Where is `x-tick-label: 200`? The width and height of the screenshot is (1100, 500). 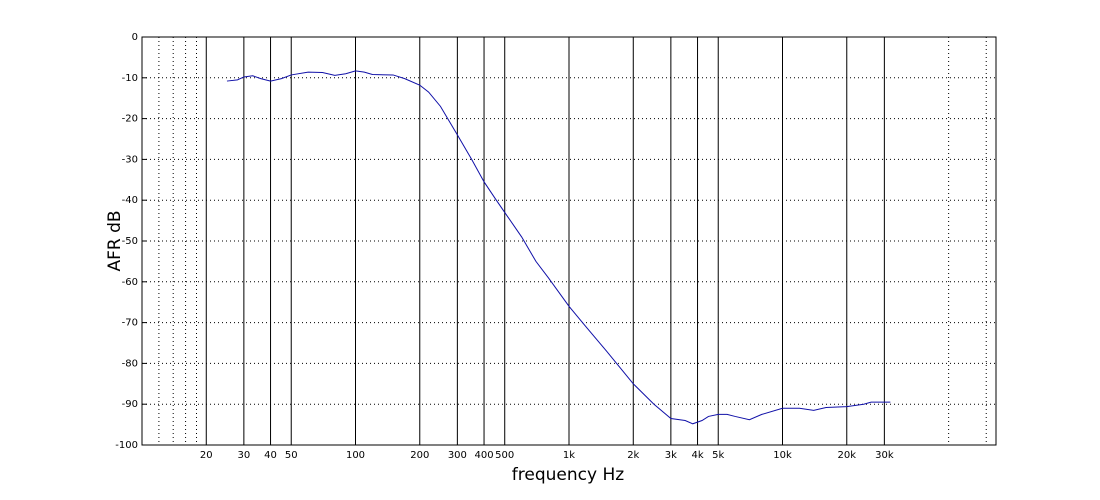
x-tick-label: 200 is located at coordinates (419, 455).